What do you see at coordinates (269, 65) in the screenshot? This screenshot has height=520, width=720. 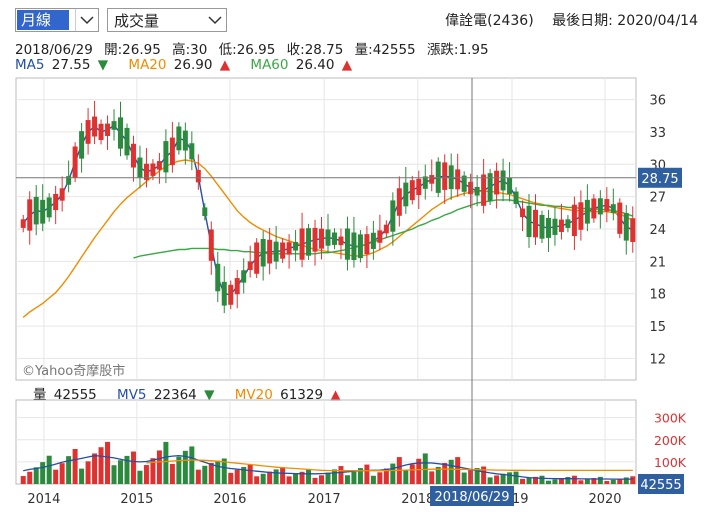 I see `ma60-label: MA60` at bounding box center [269, 65].